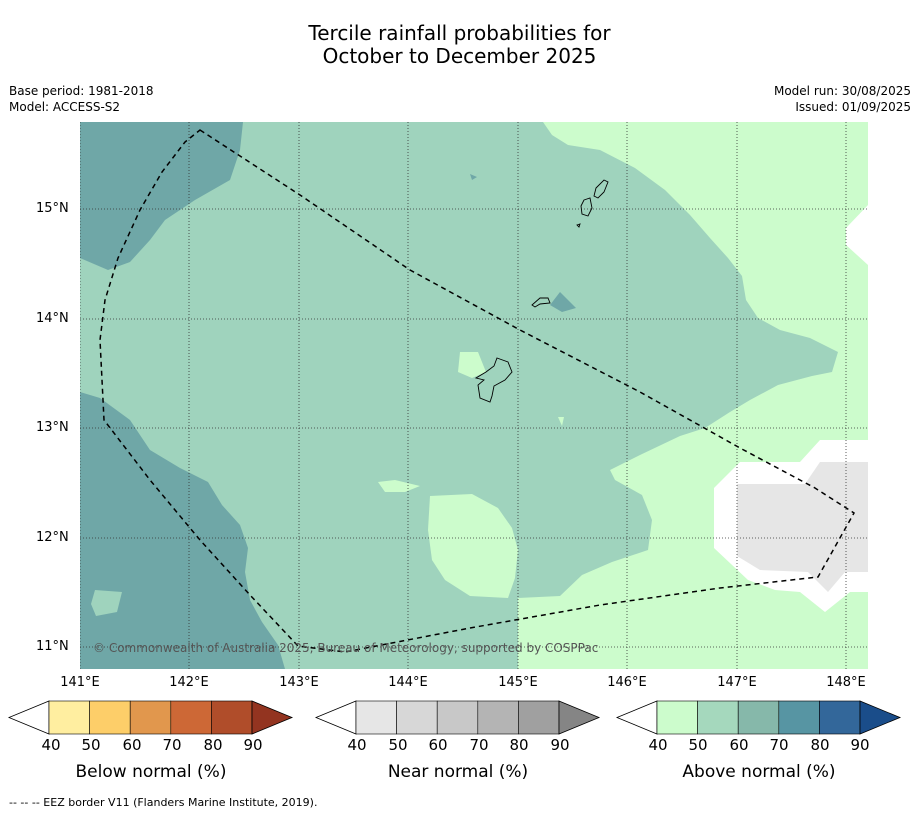 Image resolution: width=919 pixels, height=816 pixels. What do you see at coordinates (857, 235) in the screenshot?
I see `white-patch-ne` at bounding box center [857, 235].